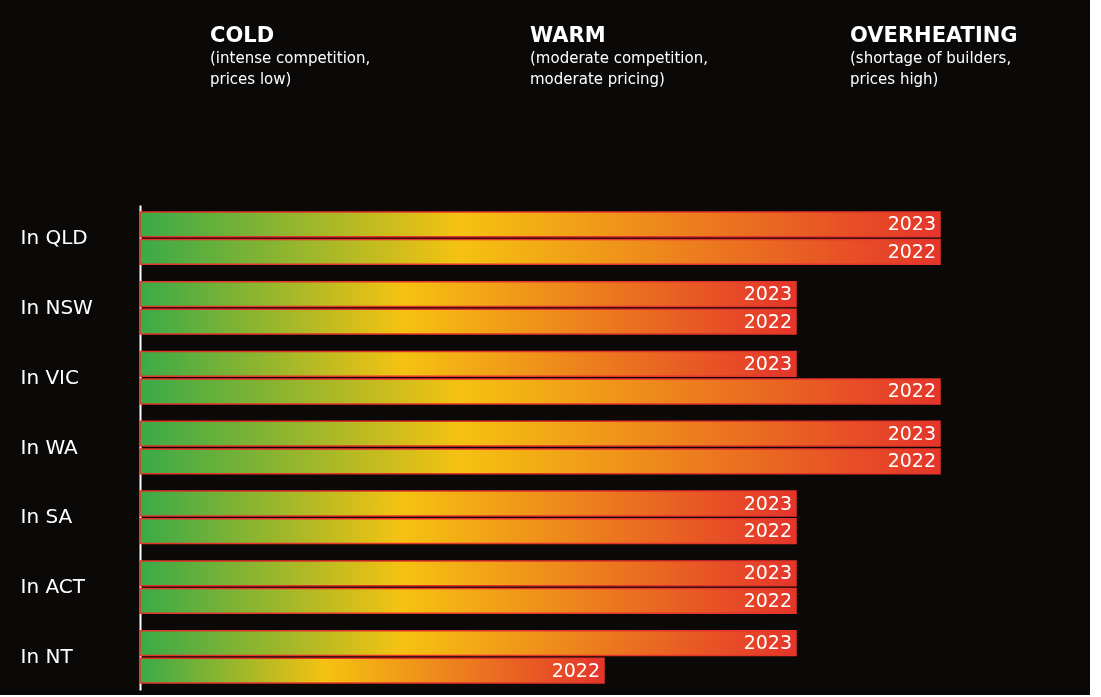 The height and width of the screenshot is (697, 1101). What do you see at coordinates (54, 237) in the screenshot?
I see `y-tick-label: In QLD` at bounding box center [54, 237].